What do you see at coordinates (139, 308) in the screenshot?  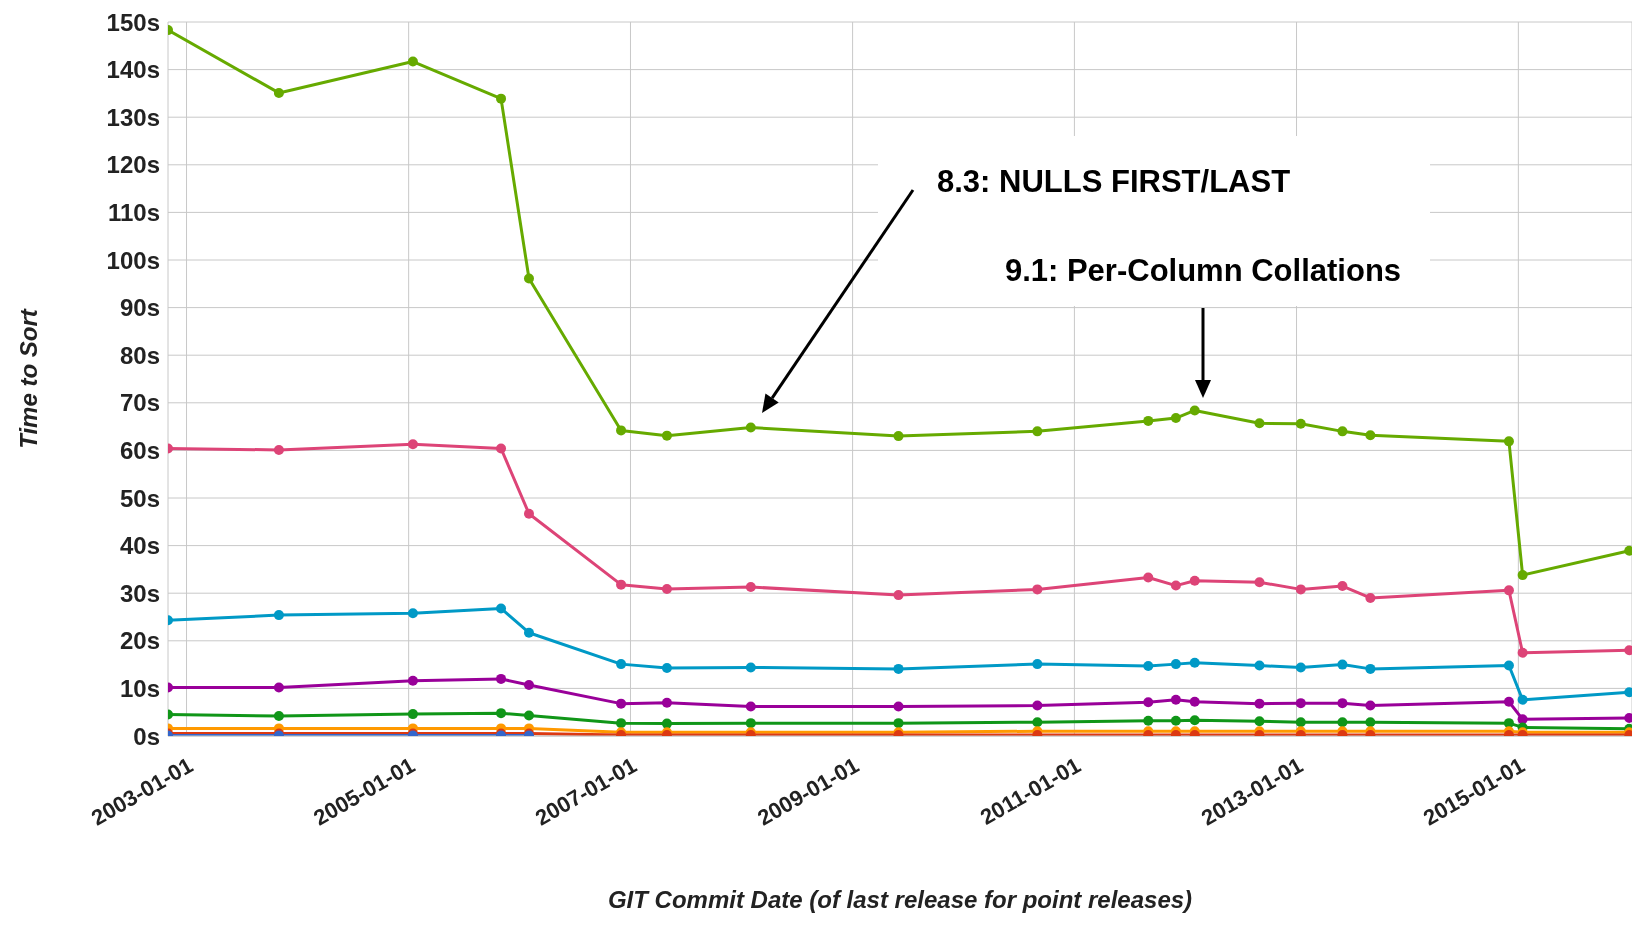 I see `y-tick-label: 90s` at bounding box center [139, 308].